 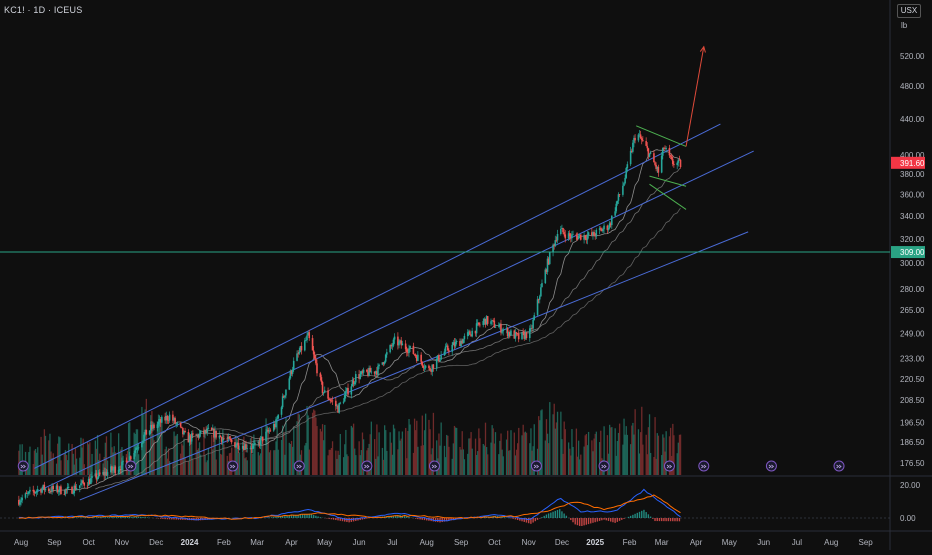 I want to click on support-level-label: 309.00, so click(x=912, y=252).